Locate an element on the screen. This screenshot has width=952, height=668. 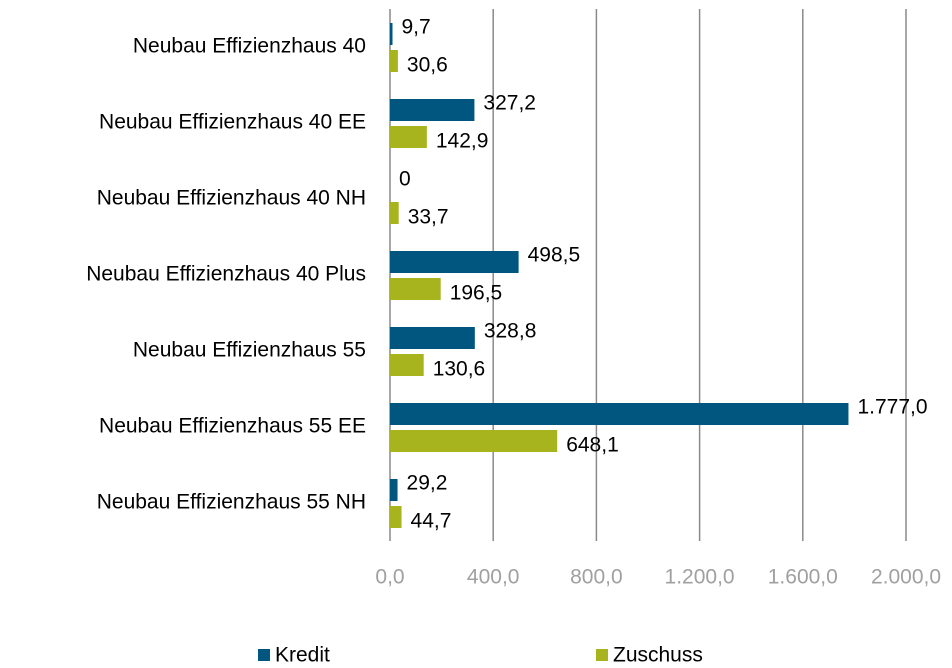
value-label: 196,5 is located at coordinates (476, 293).